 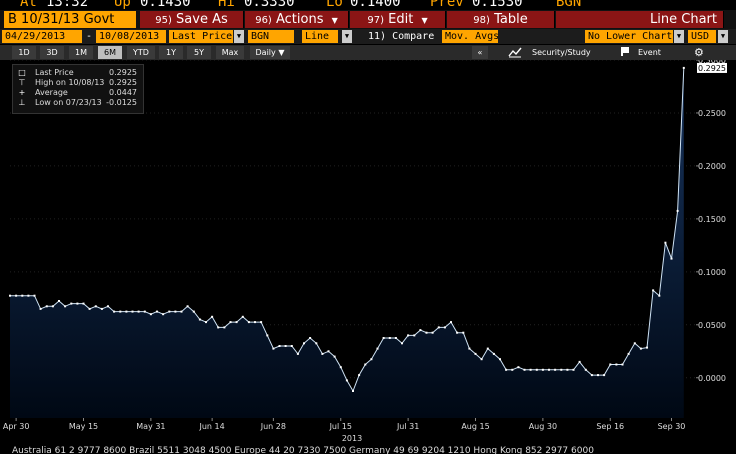 What do you see at coordinates (239, 36) in the screenshot?
I see `field-dropdown-icon: ▼` at bounding box center [239, 36].